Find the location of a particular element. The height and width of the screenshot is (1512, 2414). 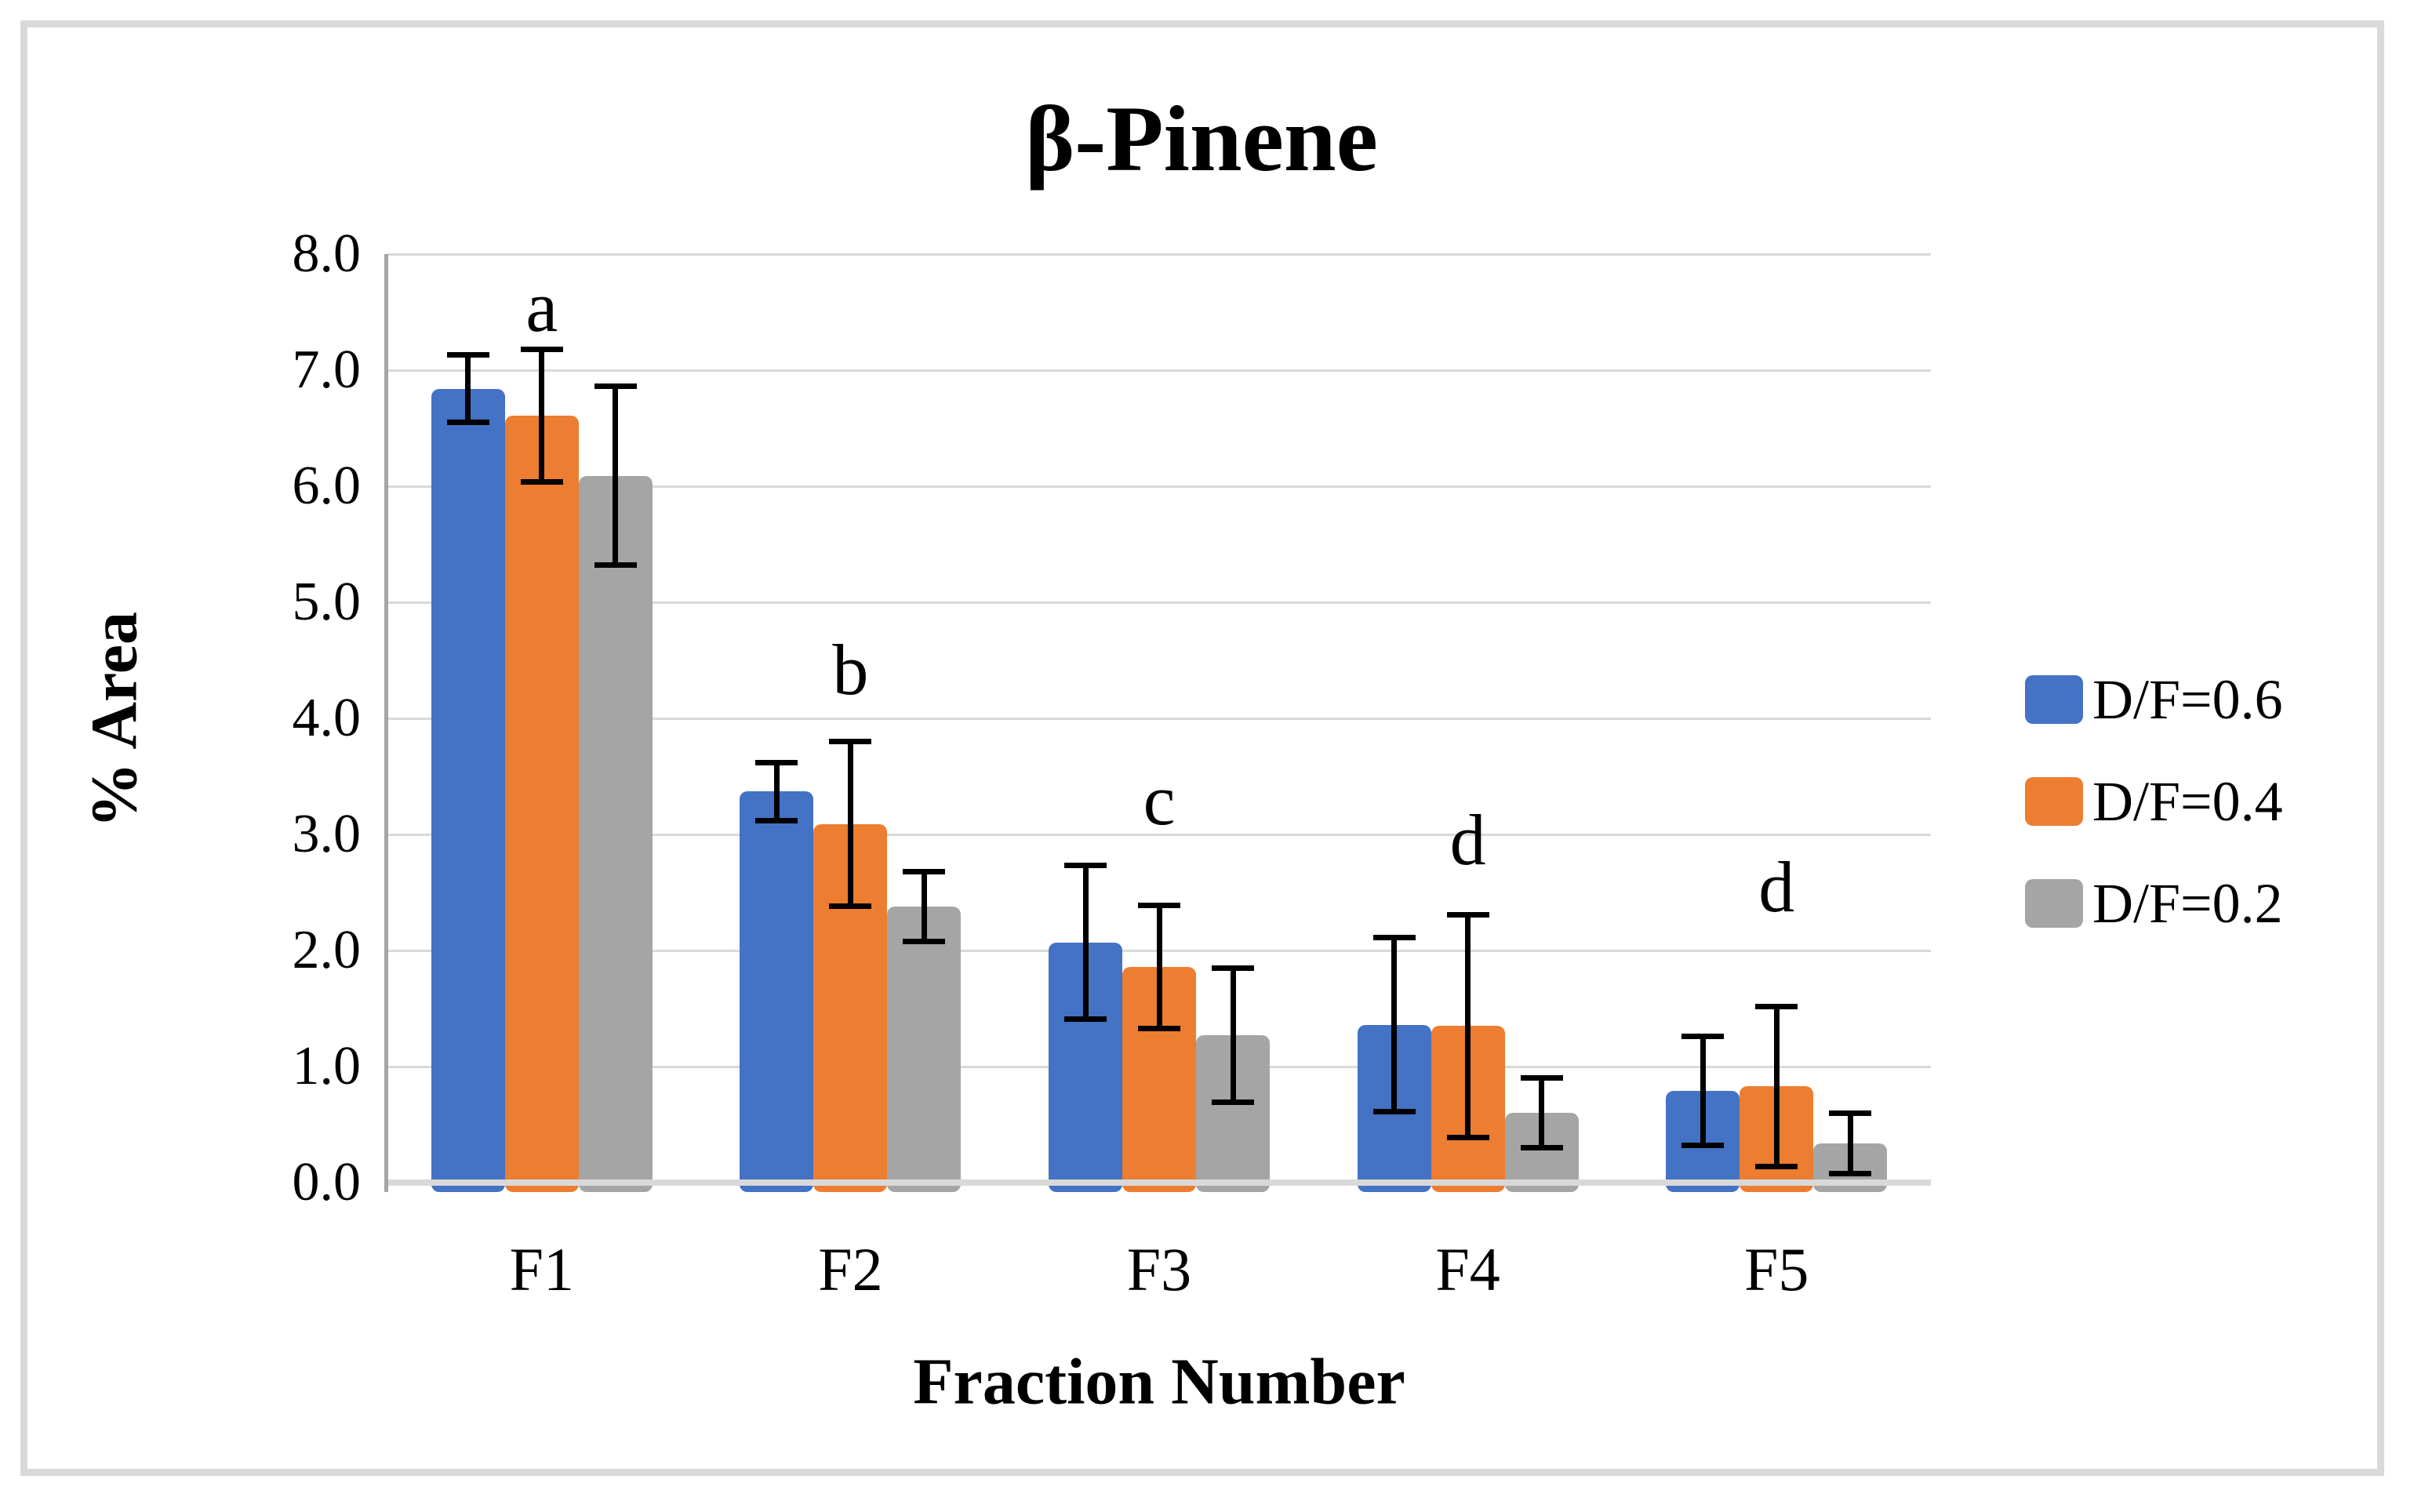

x-axis-baseline is located at coordinates (1159, 1182).